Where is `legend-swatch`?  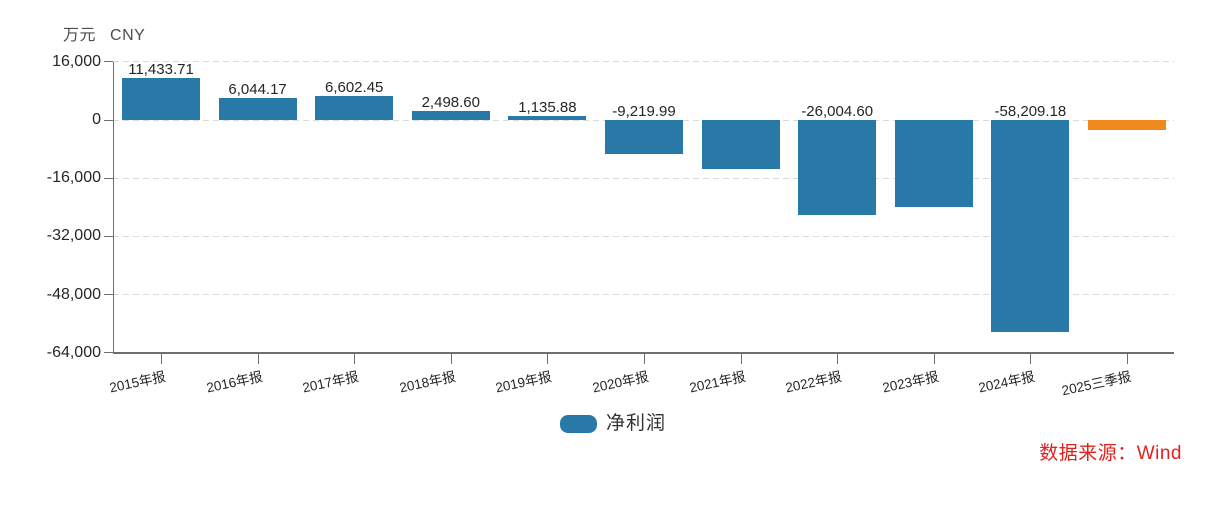
legend-swatch is located at coordinates (578, 424).